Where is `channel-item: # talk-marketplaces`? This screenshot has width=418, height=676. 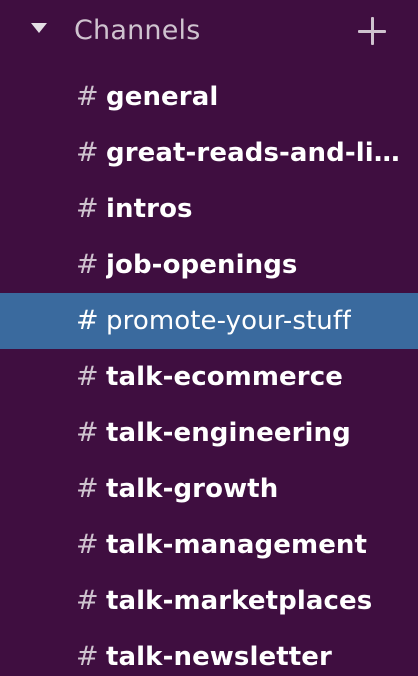 channel-item: # talk-marketplaces is located at coordinates (209, 601).